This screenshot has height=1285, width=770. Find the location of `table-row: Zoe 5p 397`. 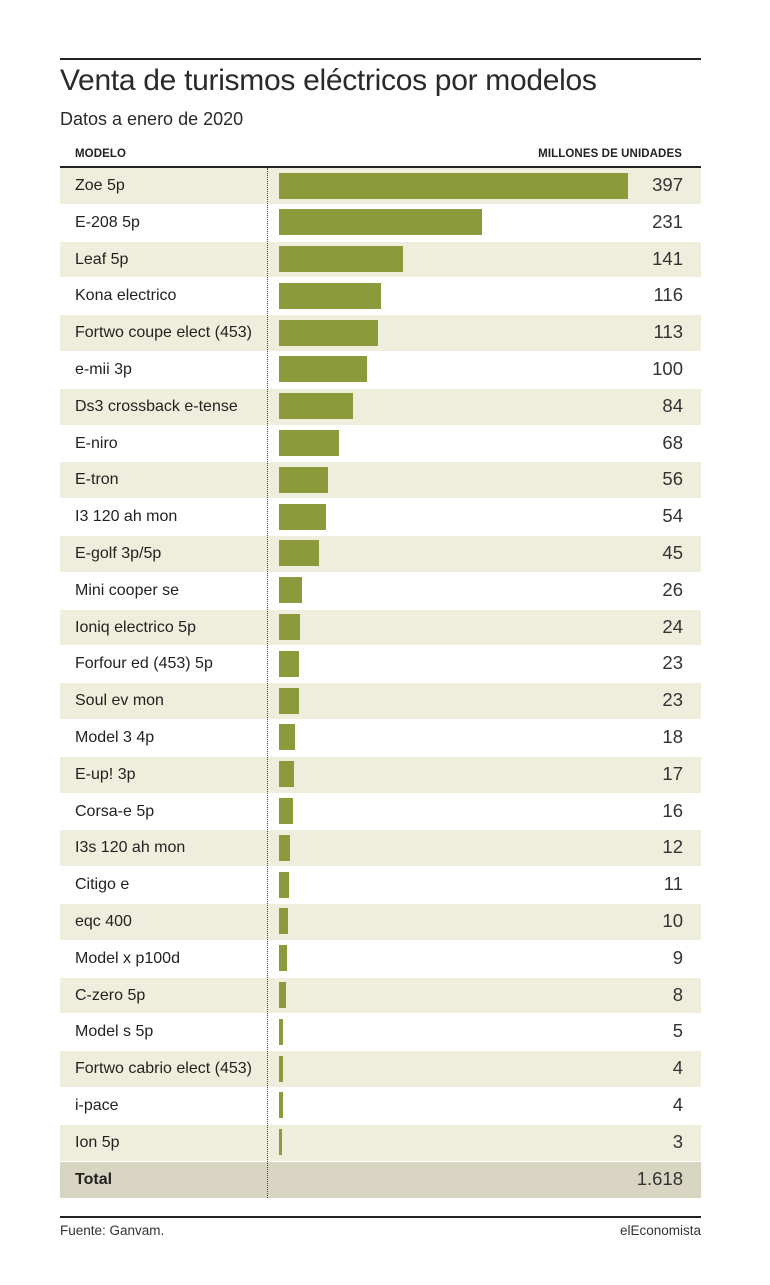

table-row: Zoe 5p 397 is located at coordinates (380, 186).